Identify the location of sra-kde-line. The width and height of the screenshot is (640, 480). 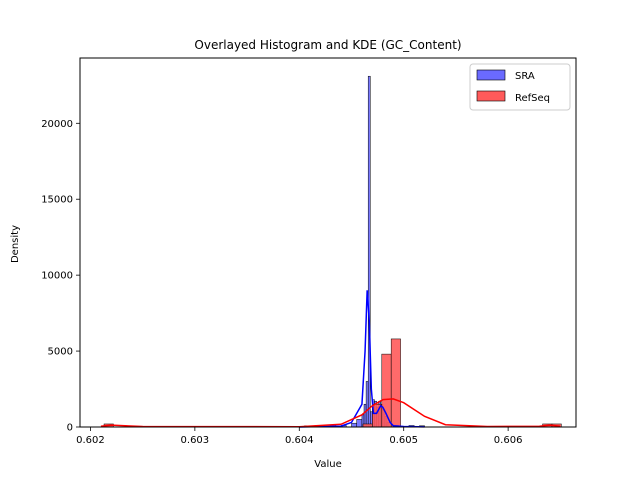
(362, 359).